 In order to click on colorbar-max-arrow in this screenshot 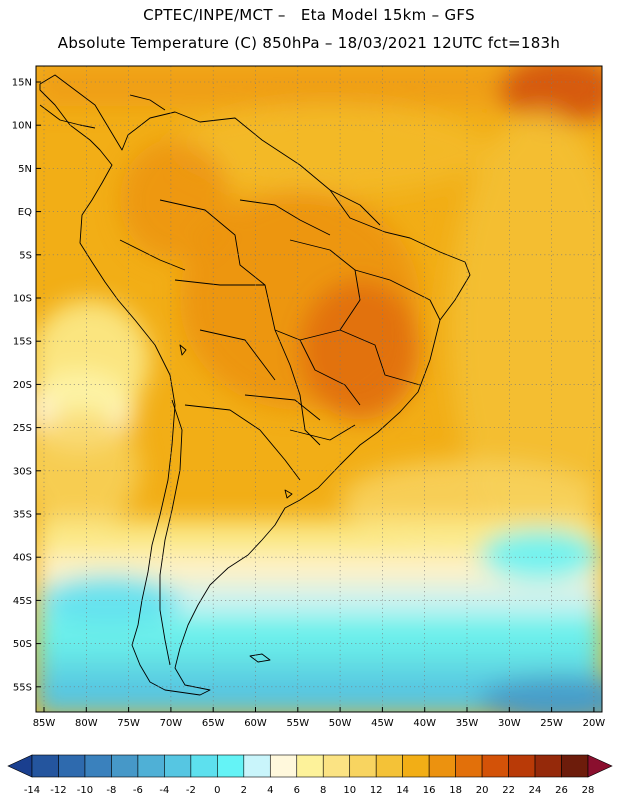, I will do `click(600, 766)`.